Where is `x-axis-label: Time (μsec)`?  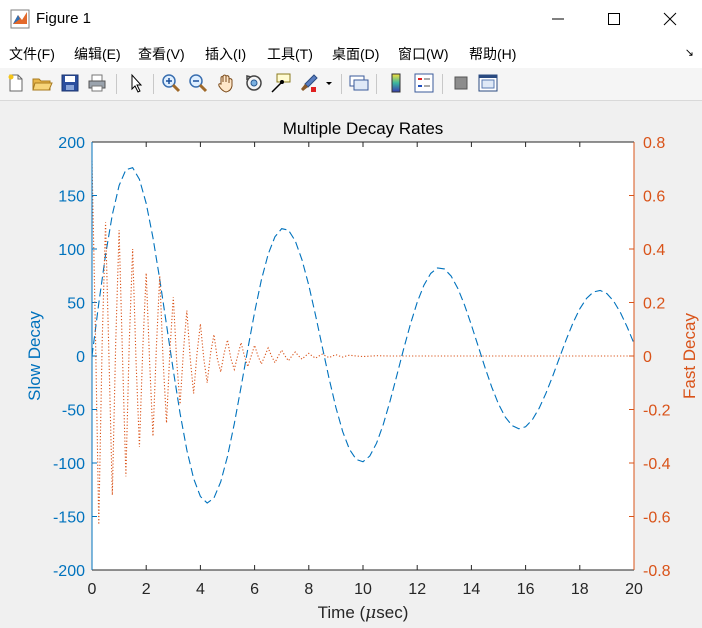
x-axis-label: Time (μsec) is located at coordinates (363, 613).